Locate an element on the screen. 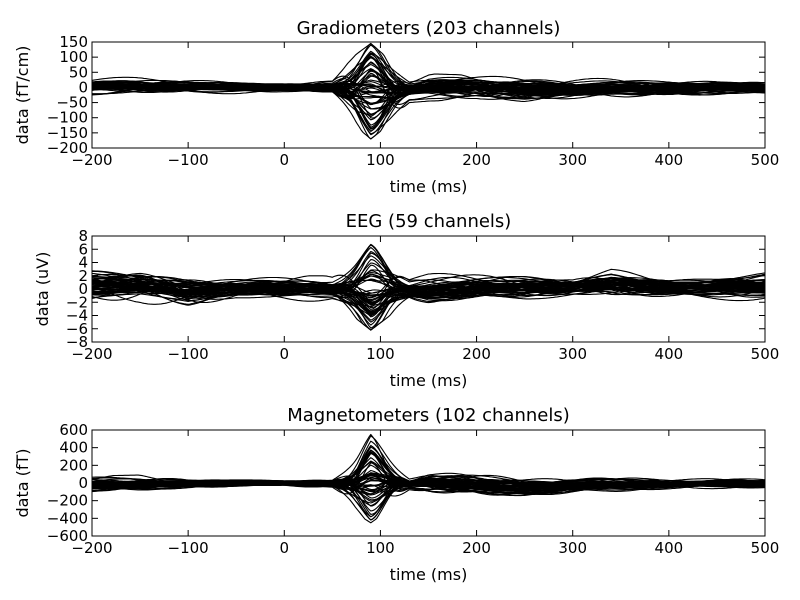 The height and width of the screenshot is (600, 800). gradiometers-title: Gradiometers (203 channels) is located at coordinates (429, 28).